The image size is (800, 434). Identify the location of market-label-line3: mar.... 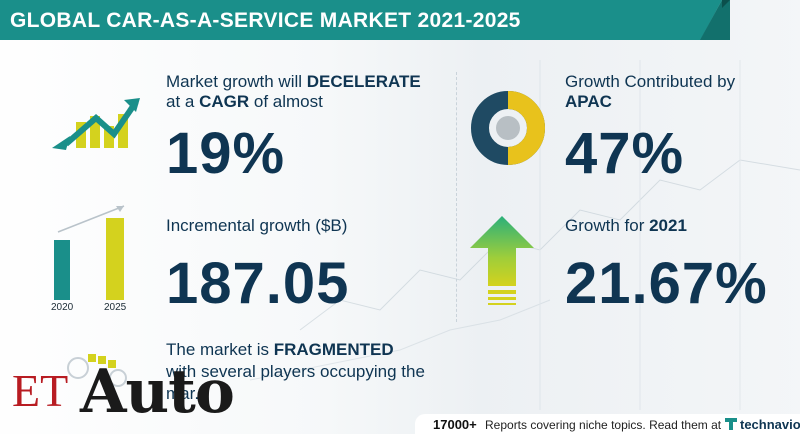
(187, 393).